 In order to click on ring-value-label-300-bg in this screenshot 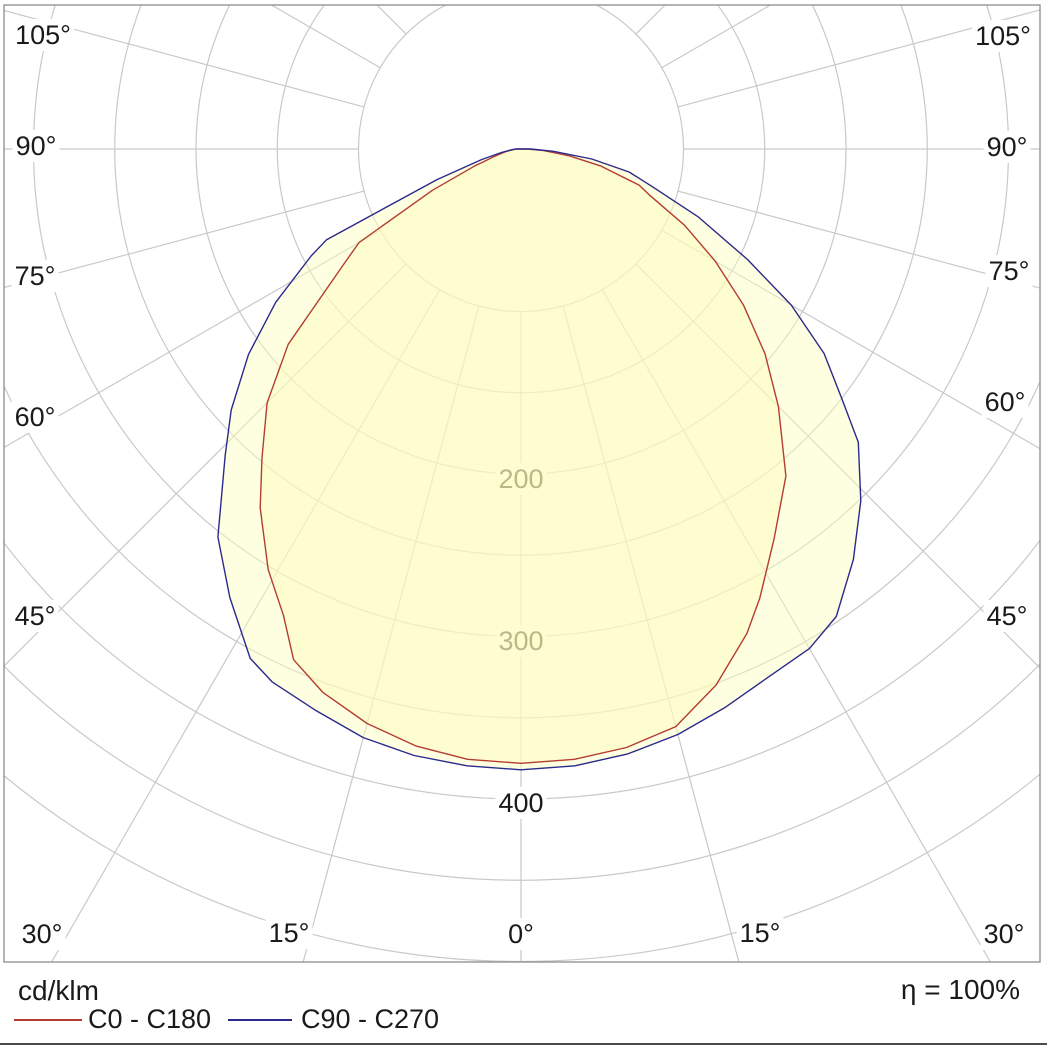, I will do `click(521, 641)`.